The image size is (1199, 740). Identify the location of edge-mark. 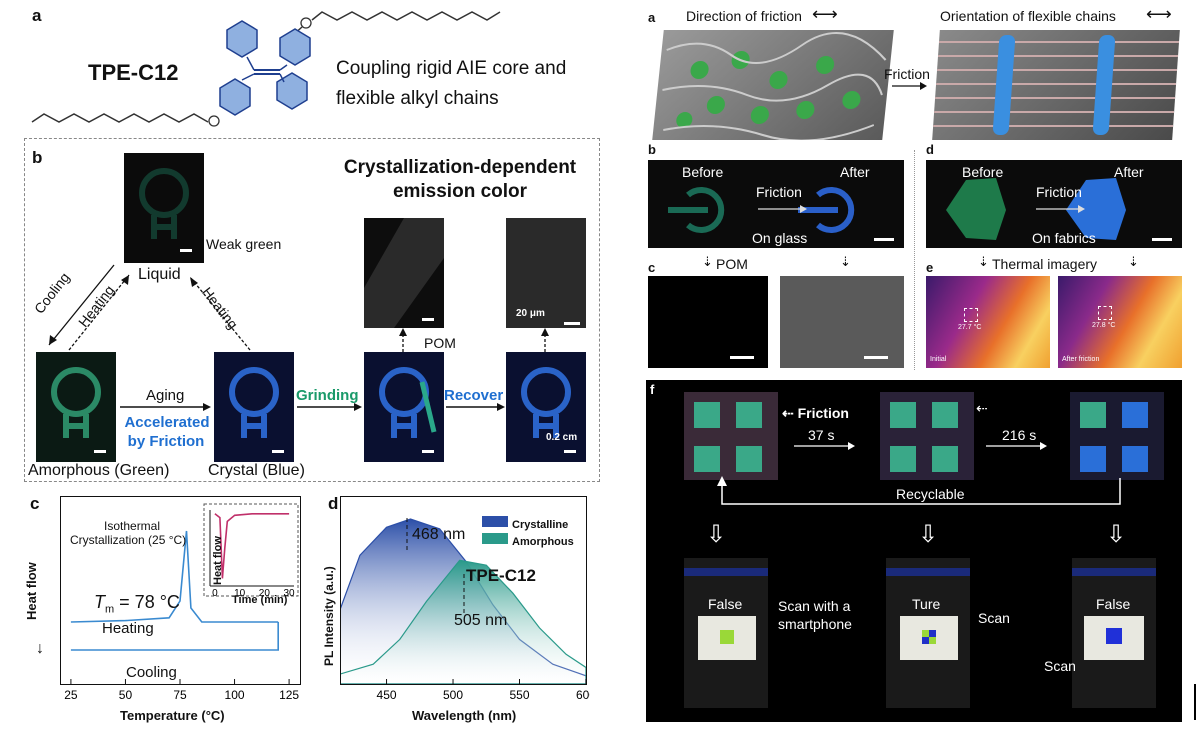
(1195, 702).